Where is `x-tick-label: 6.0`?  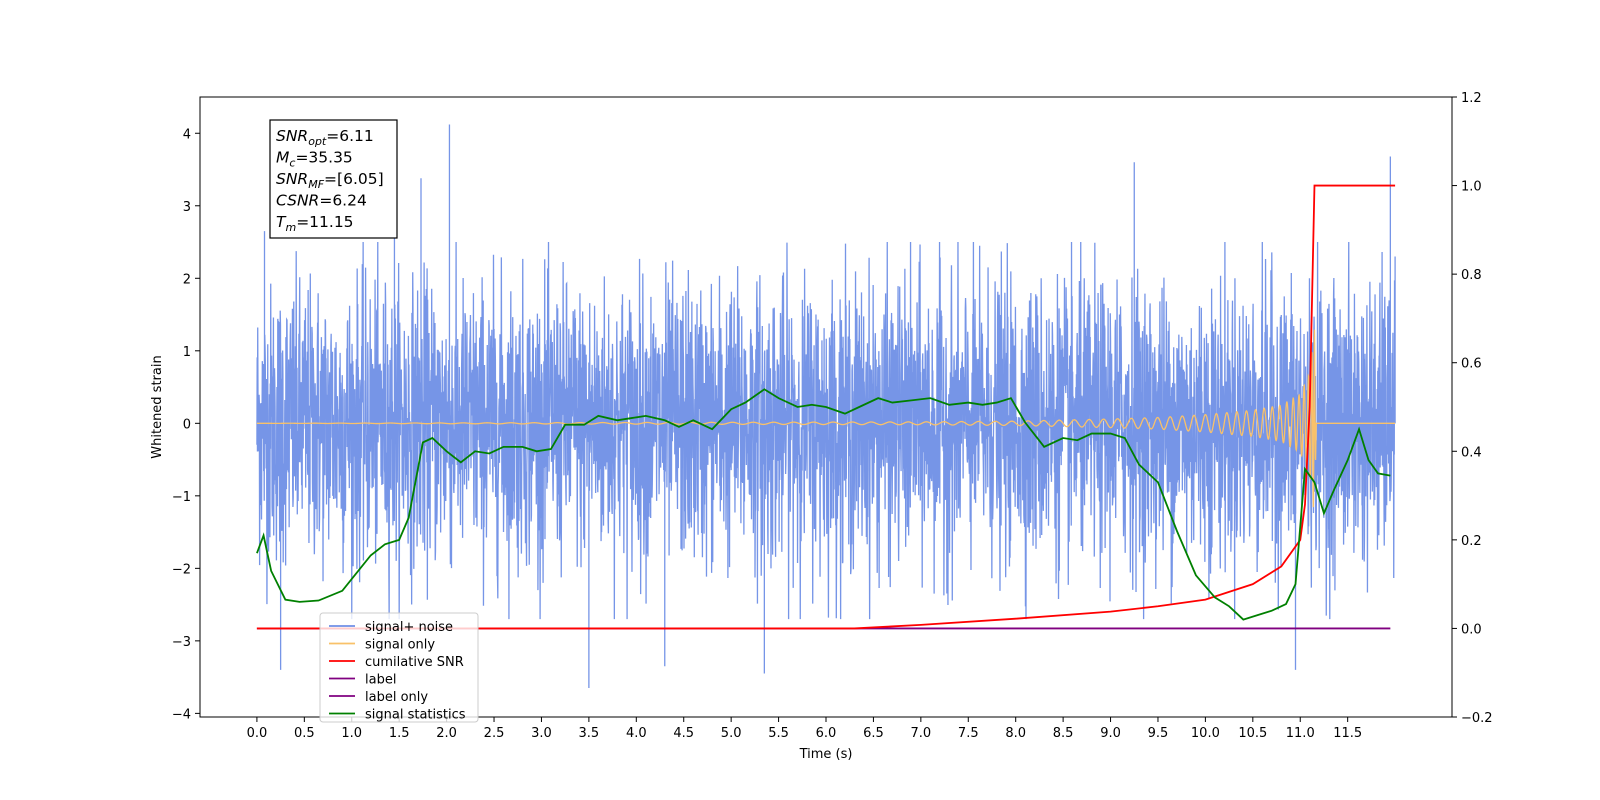 x-tick-label: 6.0 is located at coordinates (826, 733).